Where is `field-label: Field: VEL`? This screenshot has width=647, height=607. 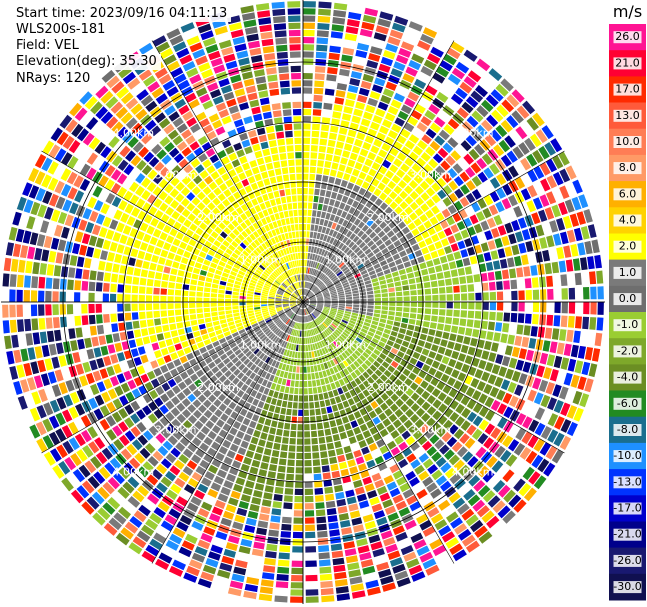
field-label: Field: VEL is located at coordinates (47, 46).